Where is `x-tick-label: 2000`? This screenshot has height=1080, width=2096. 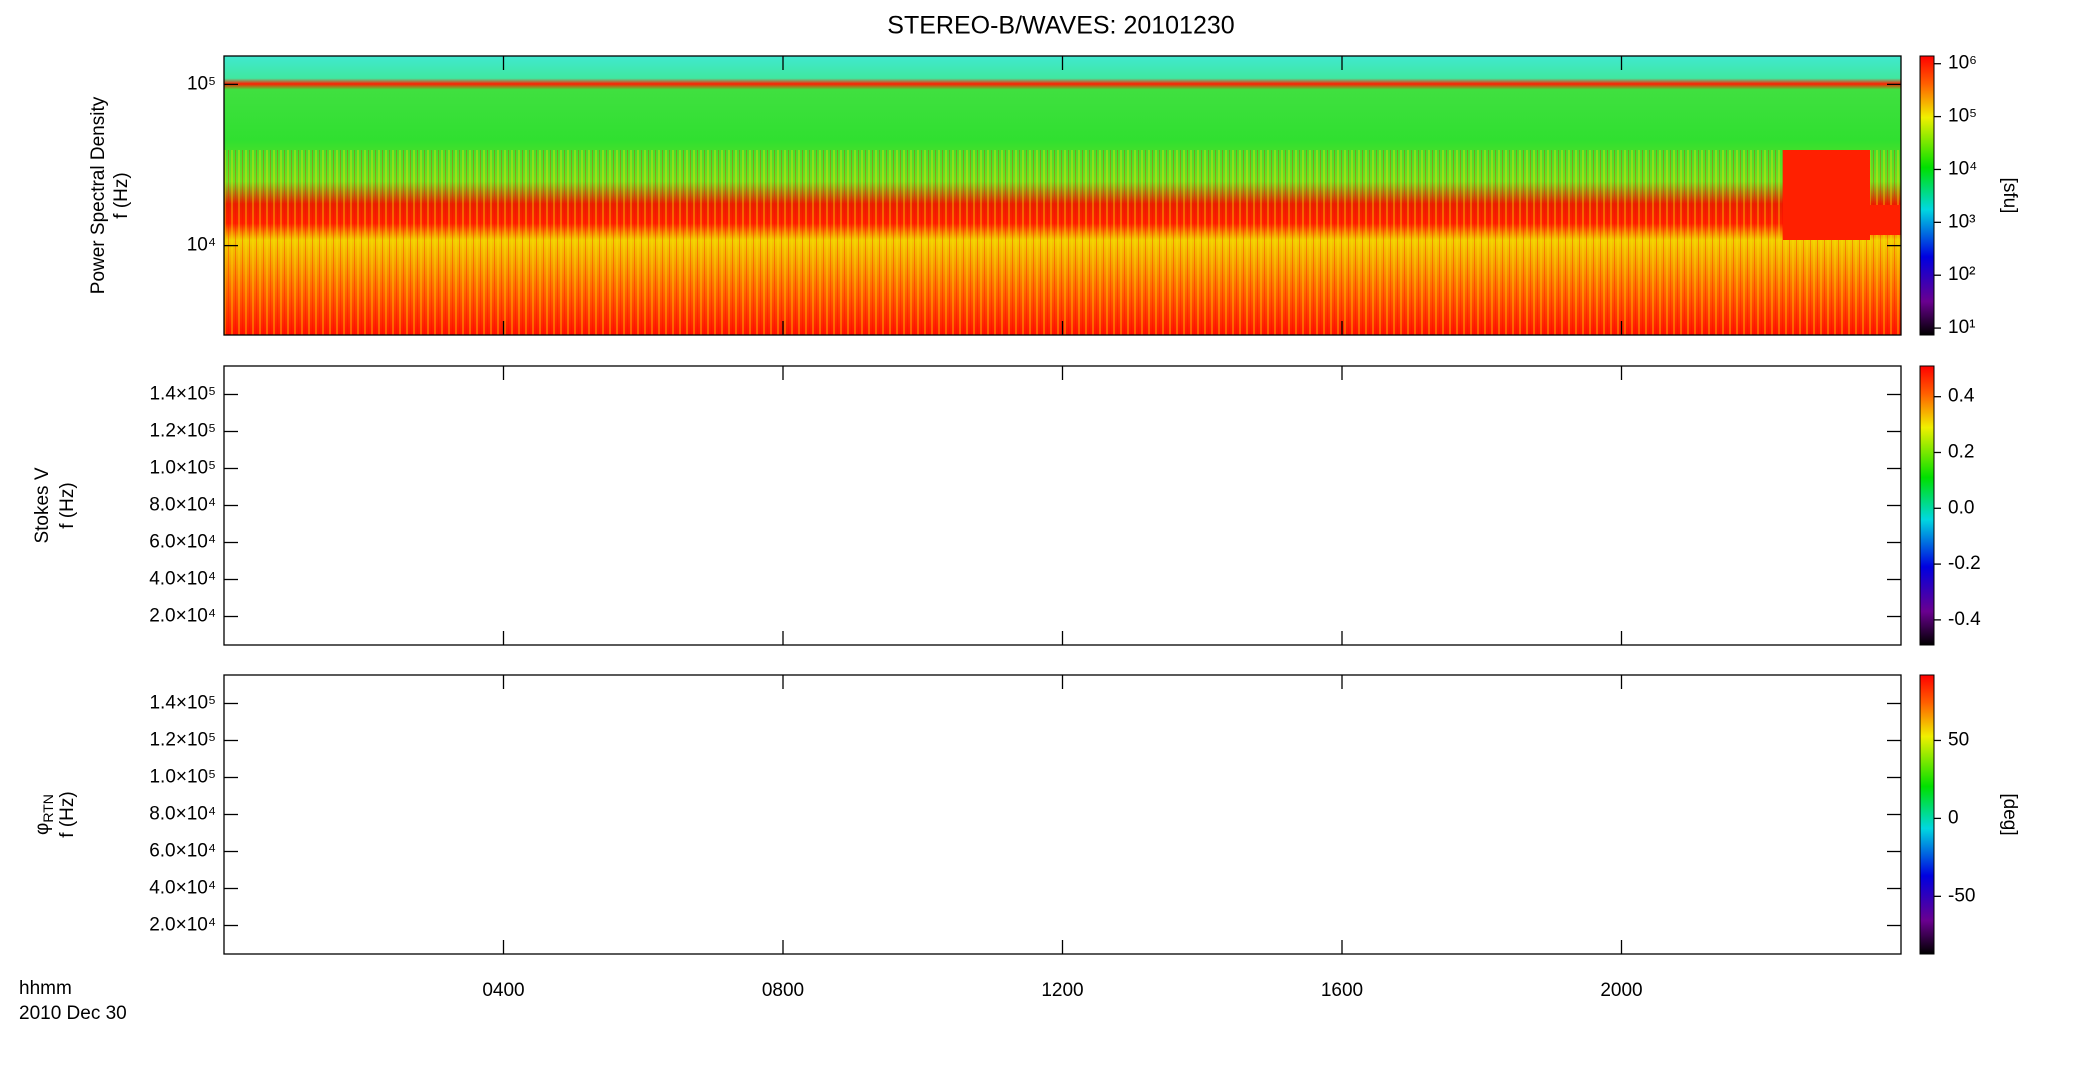 x-tick-label: 2000 is located at coordinates (1621, 990).